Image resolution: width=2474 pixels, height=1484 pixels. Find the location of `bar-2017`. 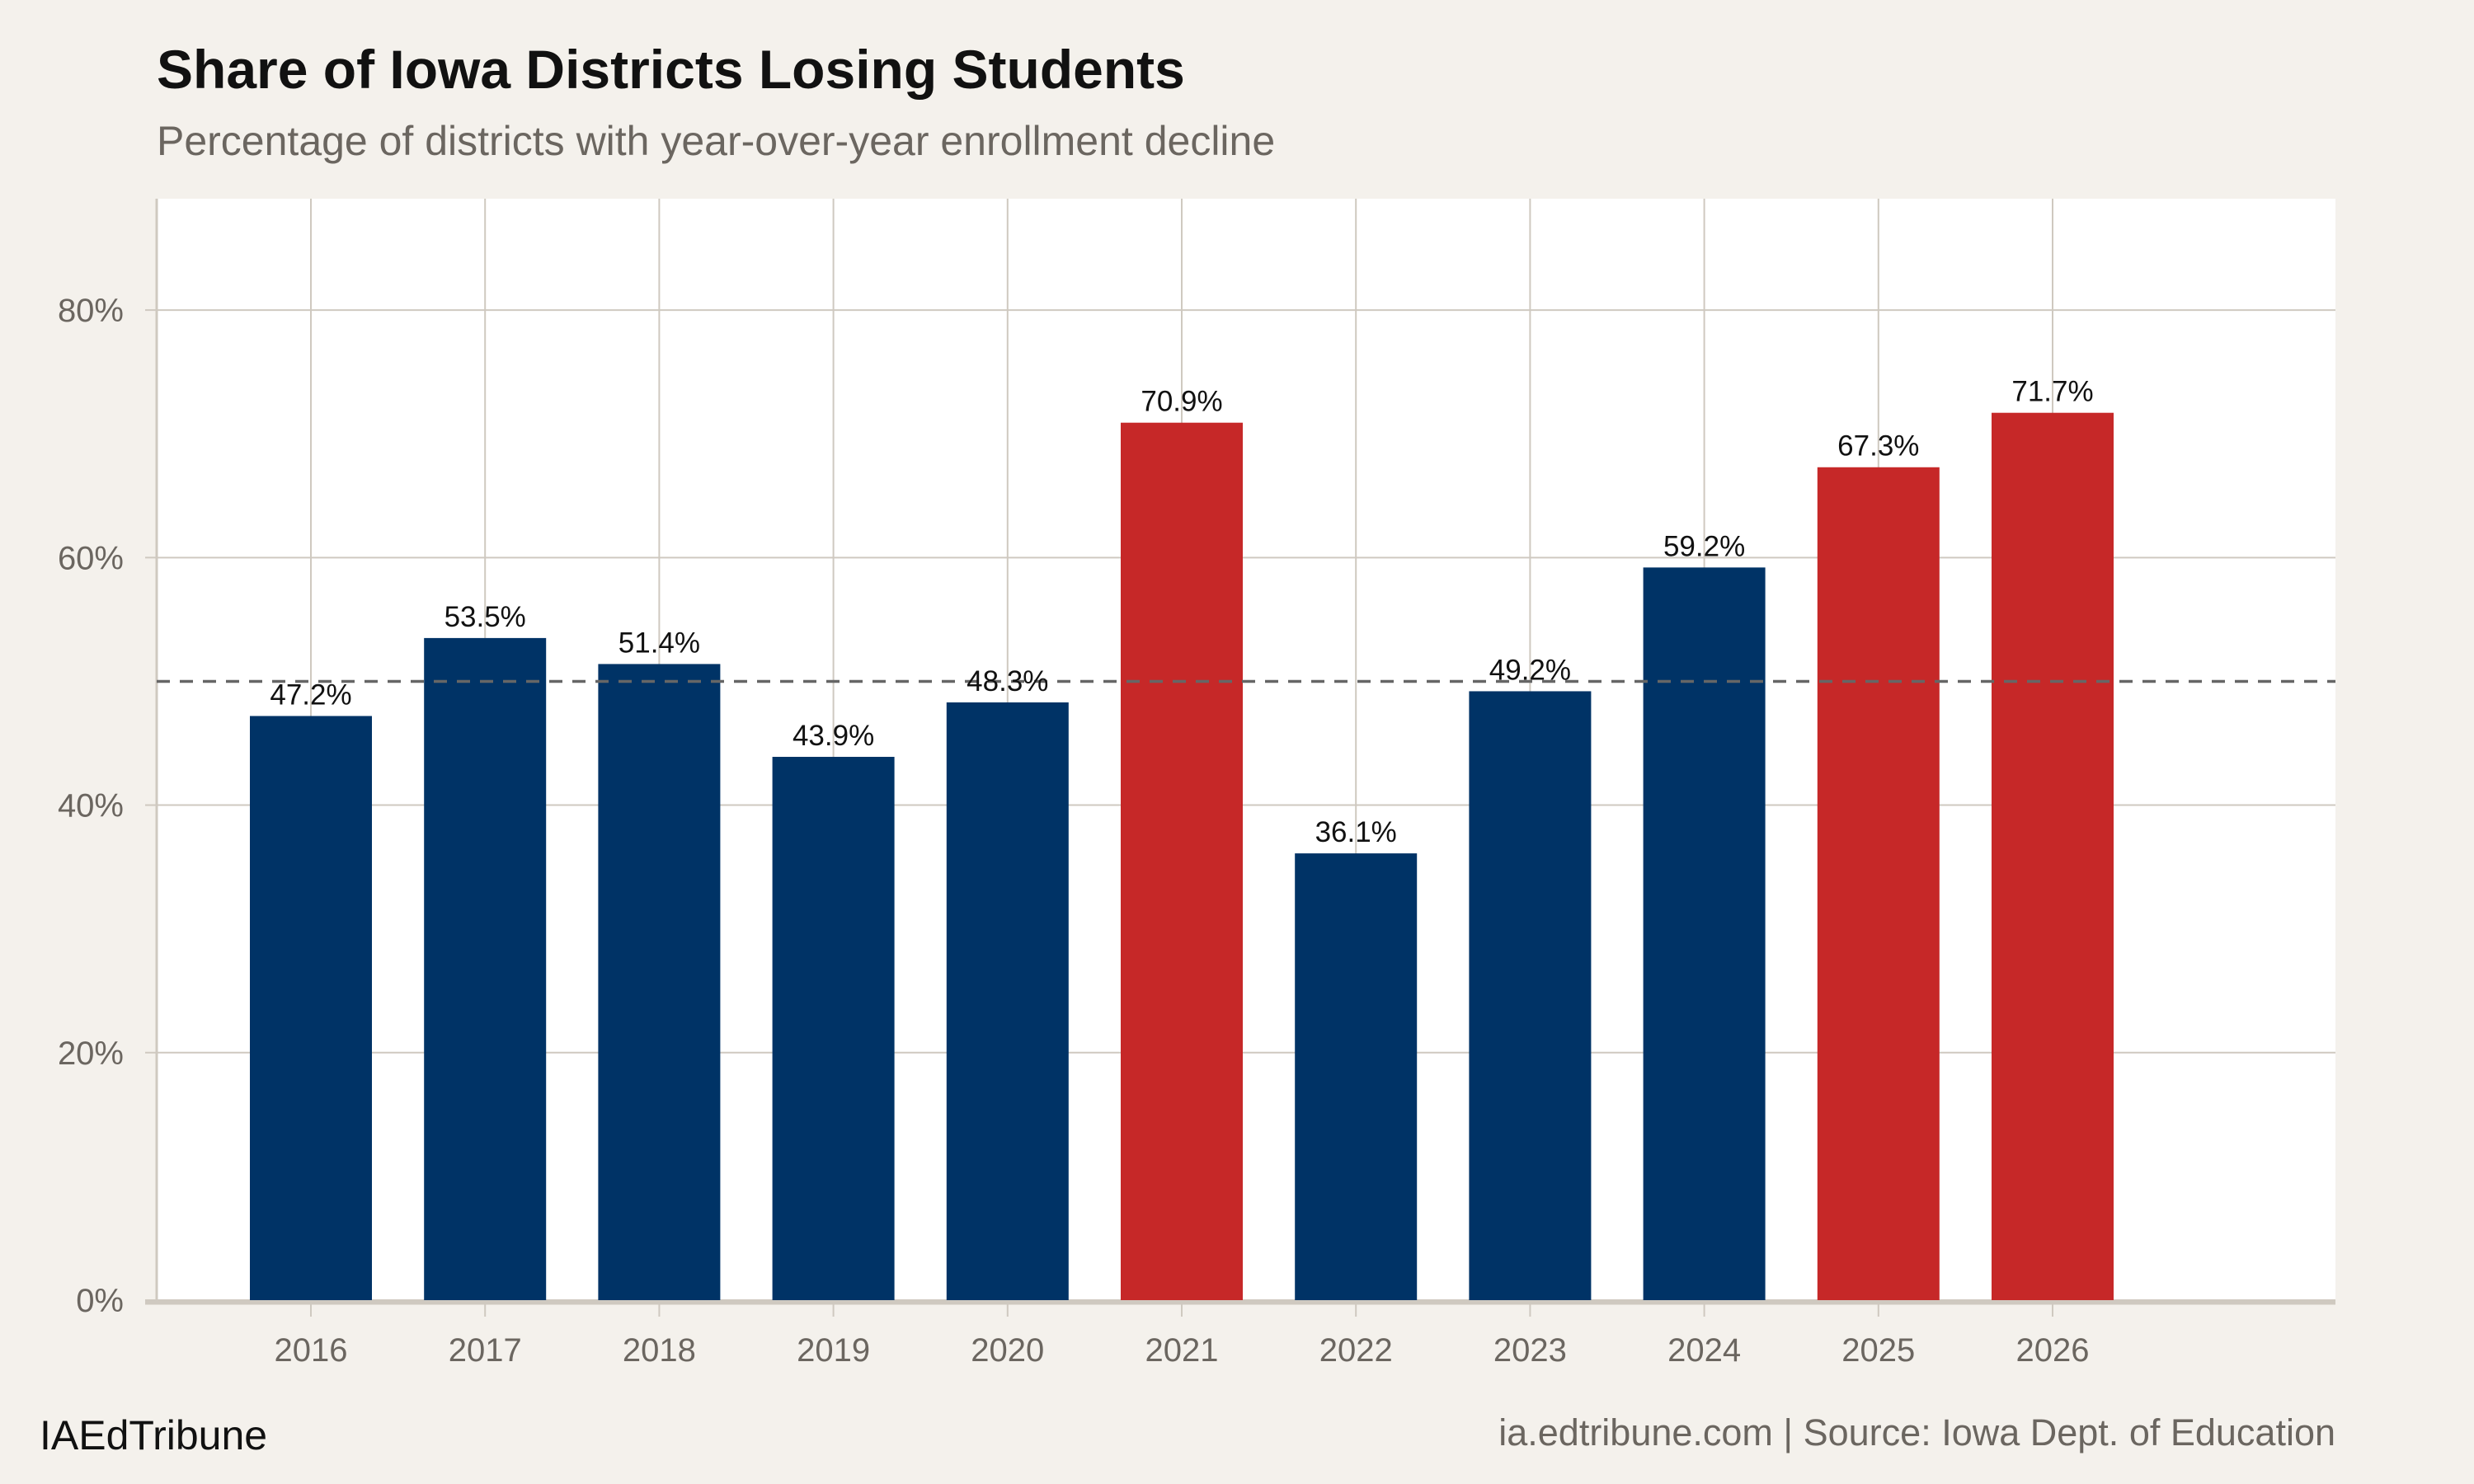

bar-2017 is located at coordinates (485, 968).